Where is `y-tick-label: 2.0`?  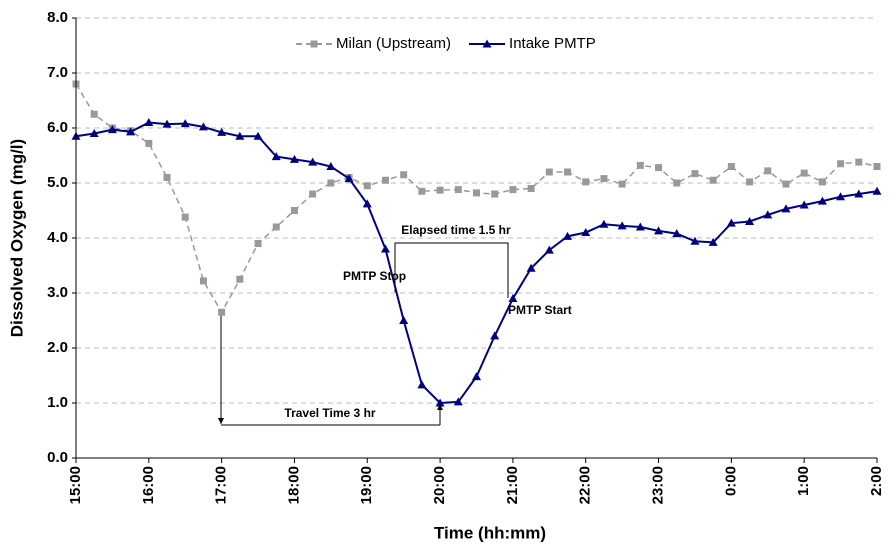
y-tick-label: 2.0 is located at coordinates (57, 347).